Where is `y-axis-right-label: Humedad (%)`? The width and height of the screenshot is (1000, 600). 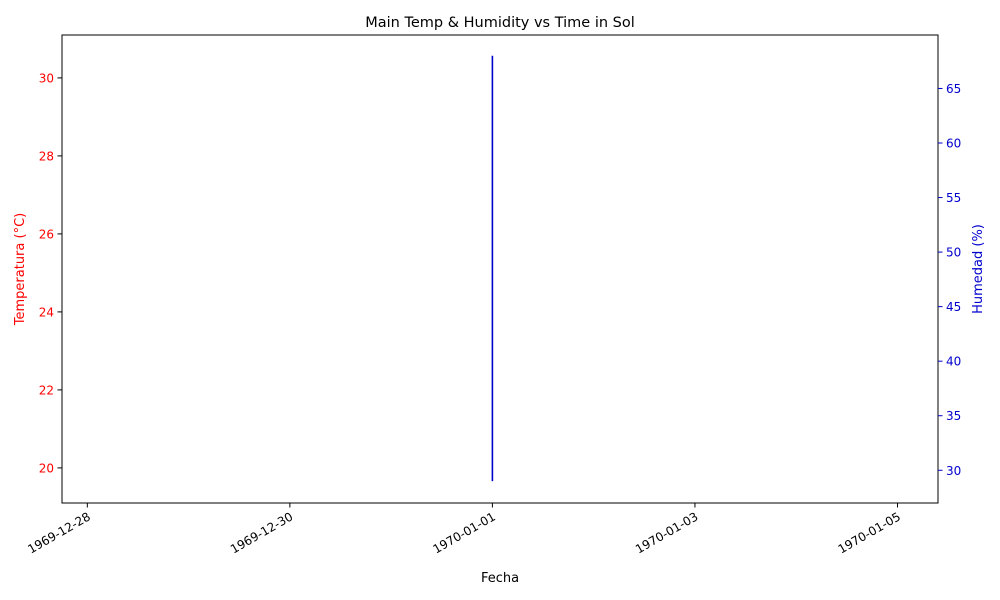
y-axis-right-label: Humedad (%) is located at coordinates (978, 269).